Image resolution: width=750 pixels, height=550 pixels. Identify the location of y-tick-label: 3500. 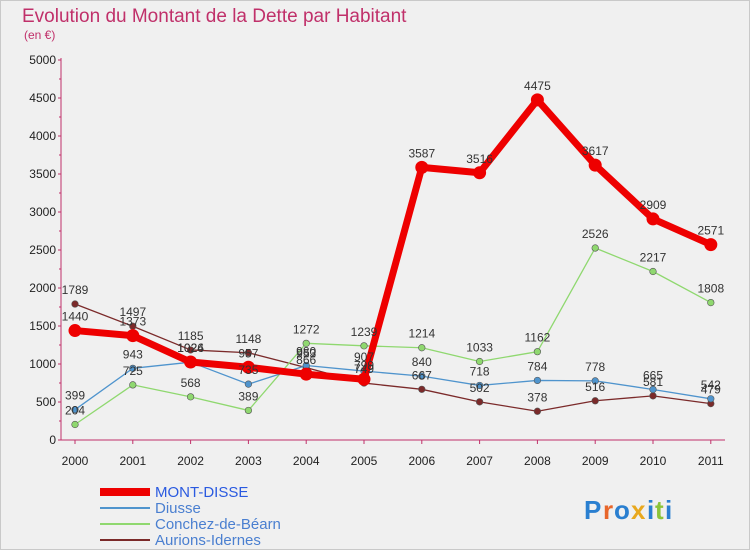
(42, 174).